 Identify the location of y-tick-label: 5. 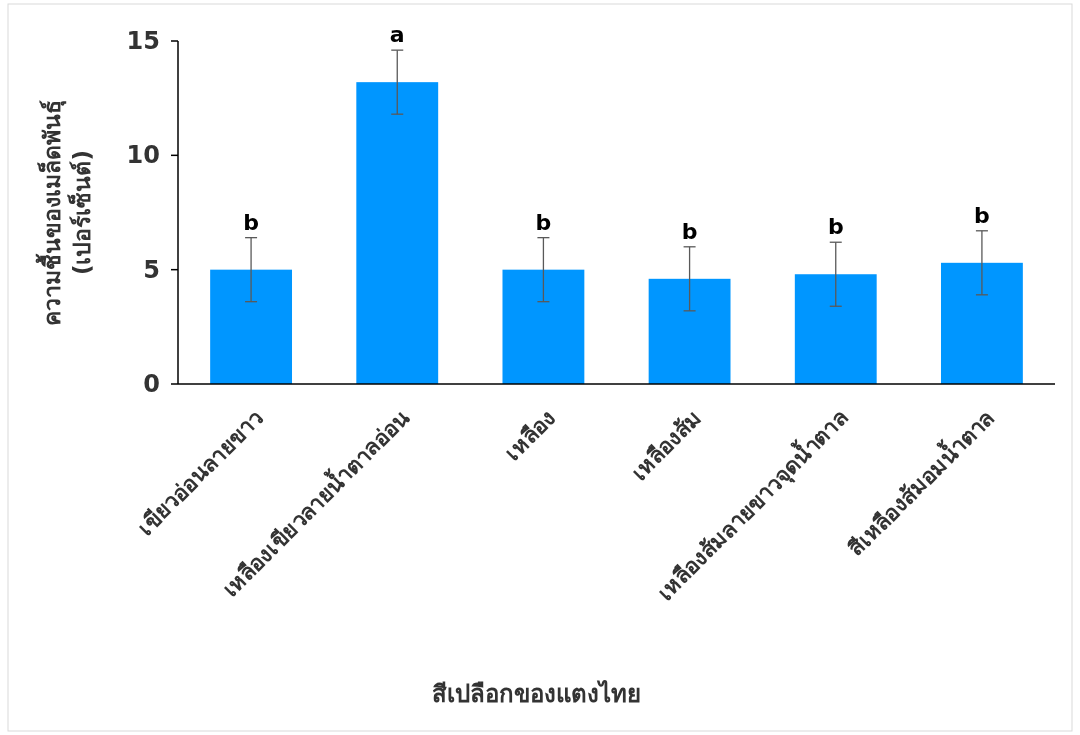
(151, 269).